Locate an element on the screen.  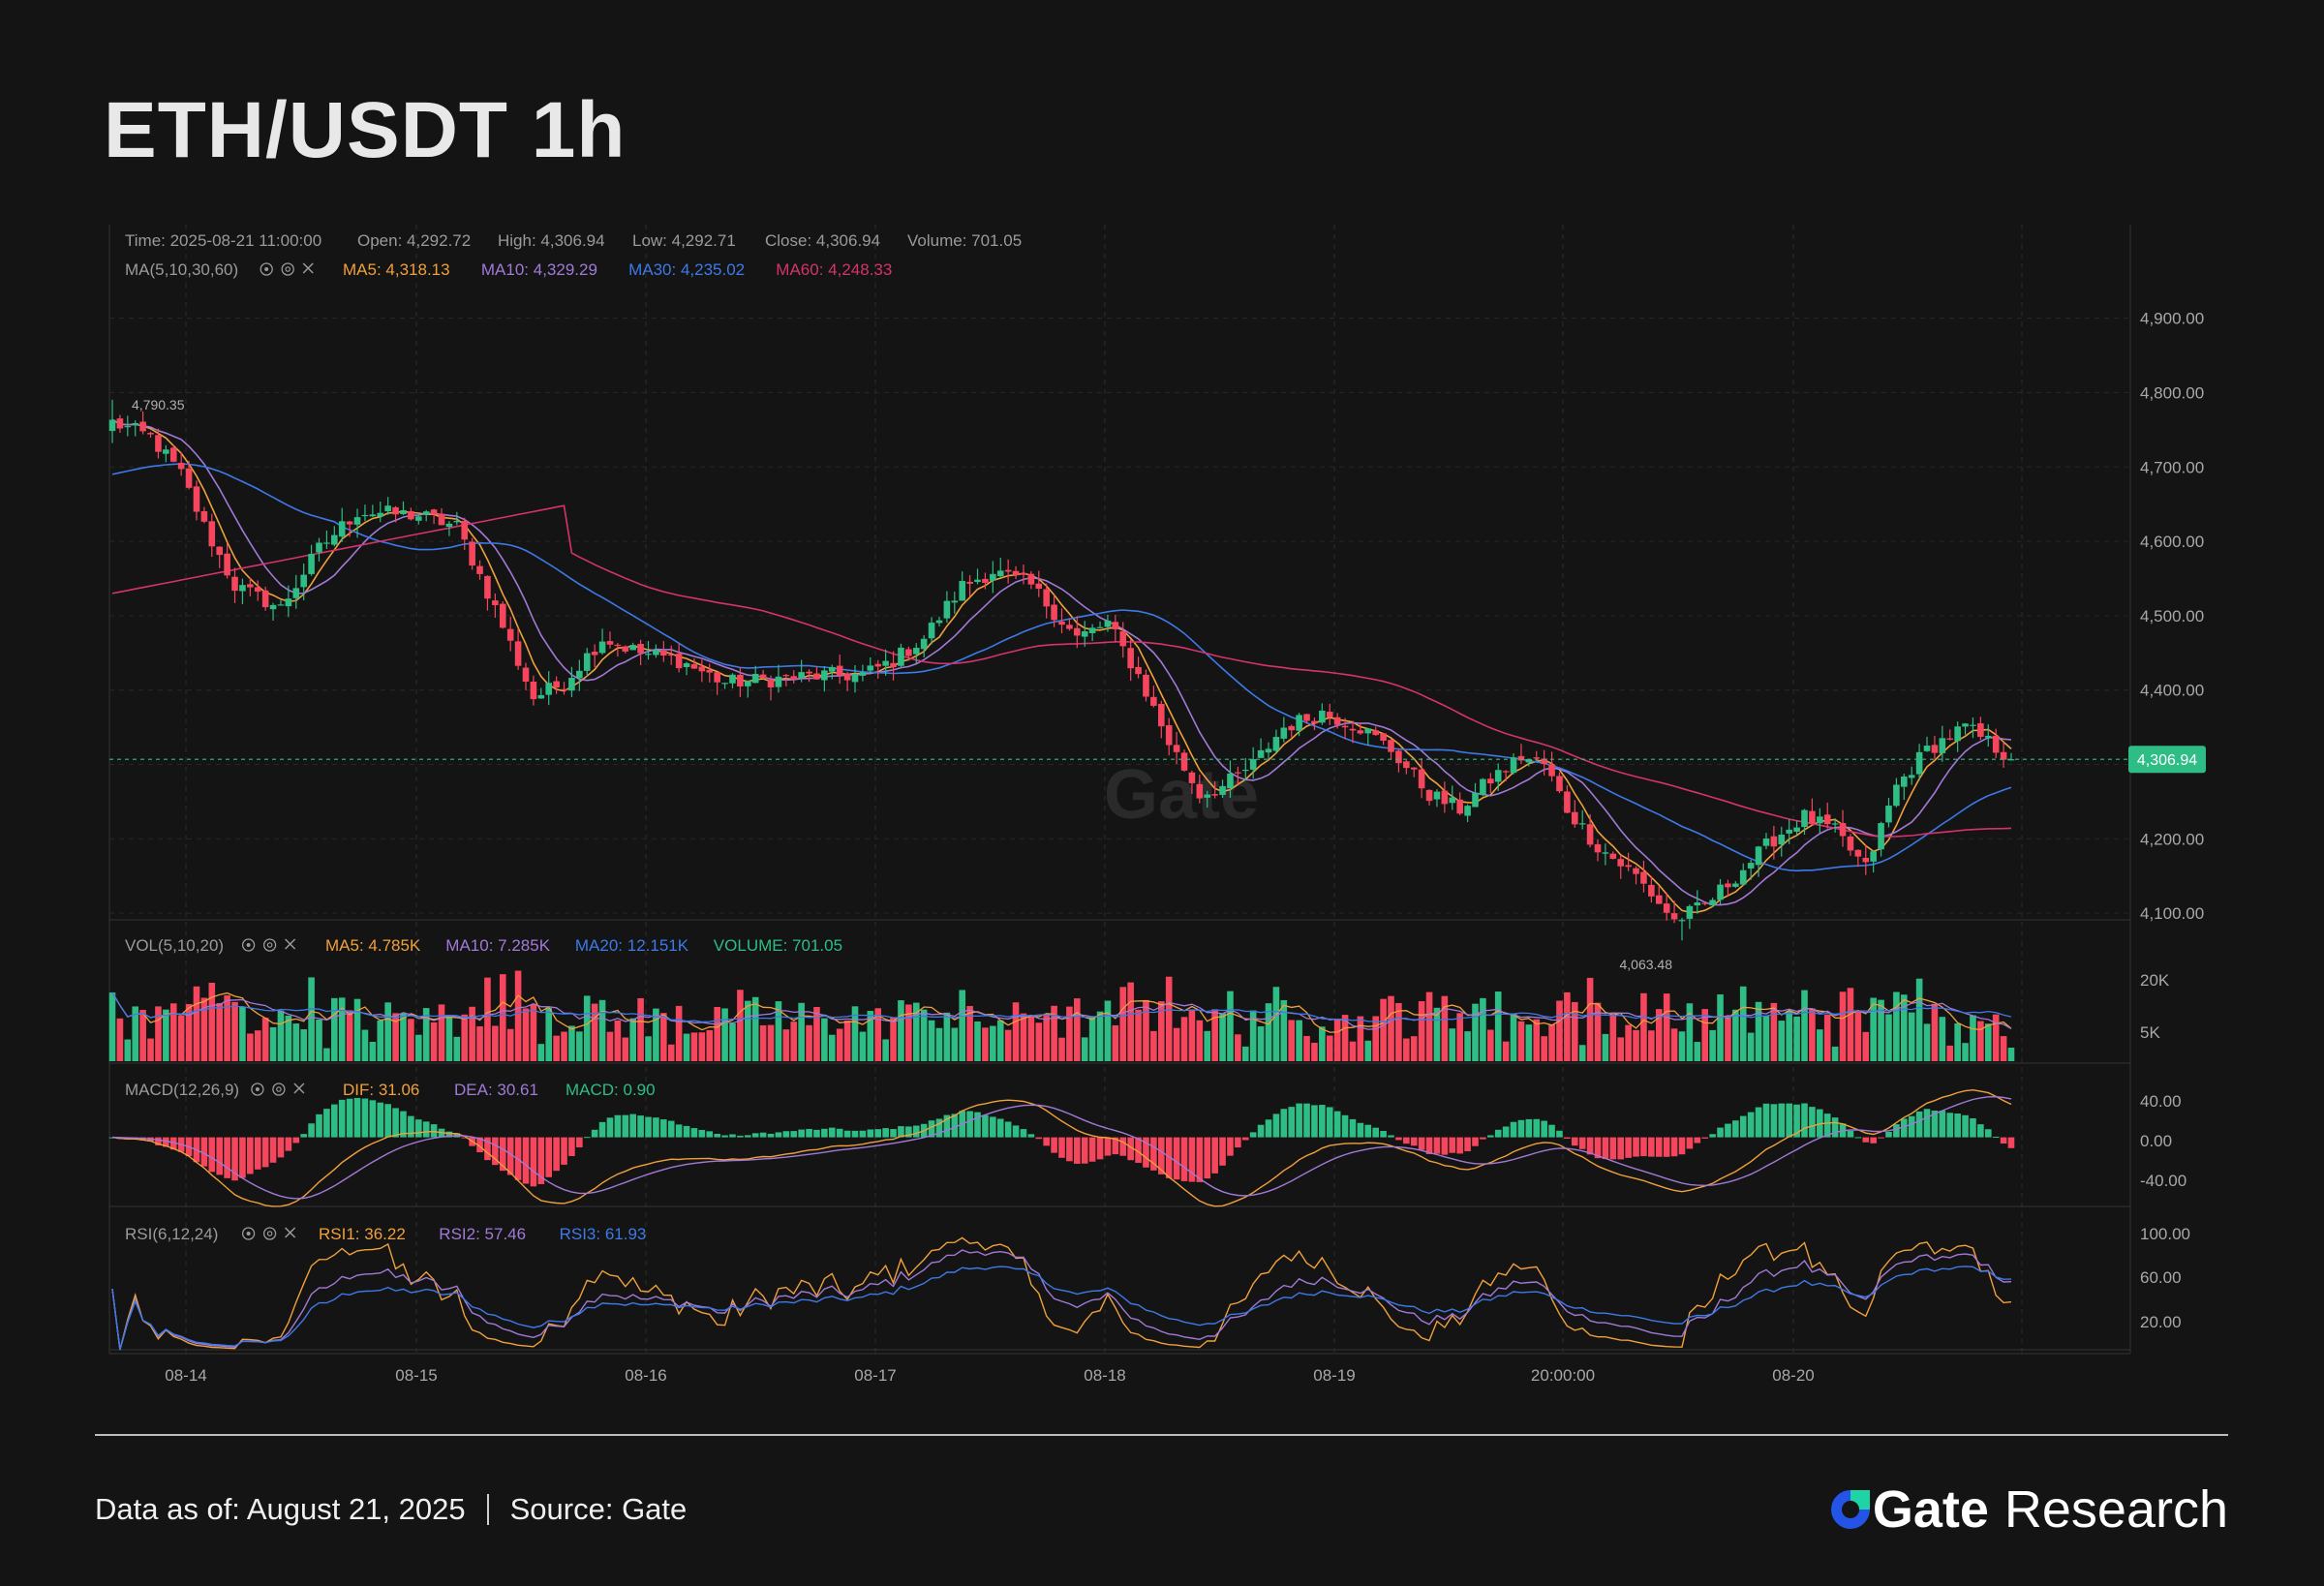
info-volume: Volume: 701.05 is located at coordinates (965, 241).